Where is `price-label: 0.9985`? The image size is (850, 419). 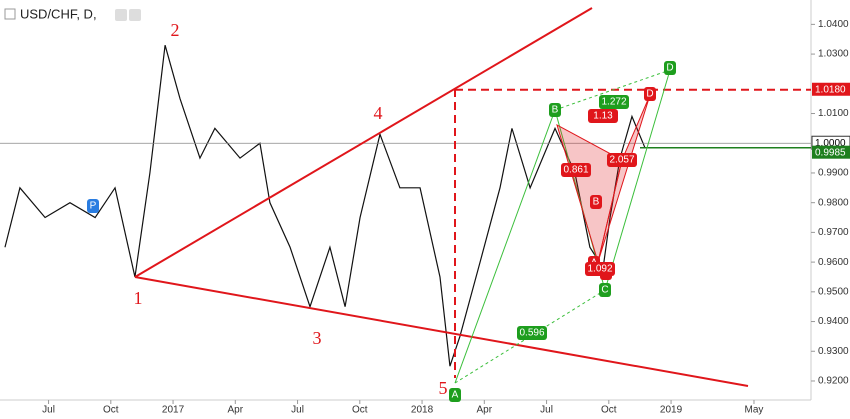 price-label: 0.9985 is located at coordinates (830, 152).